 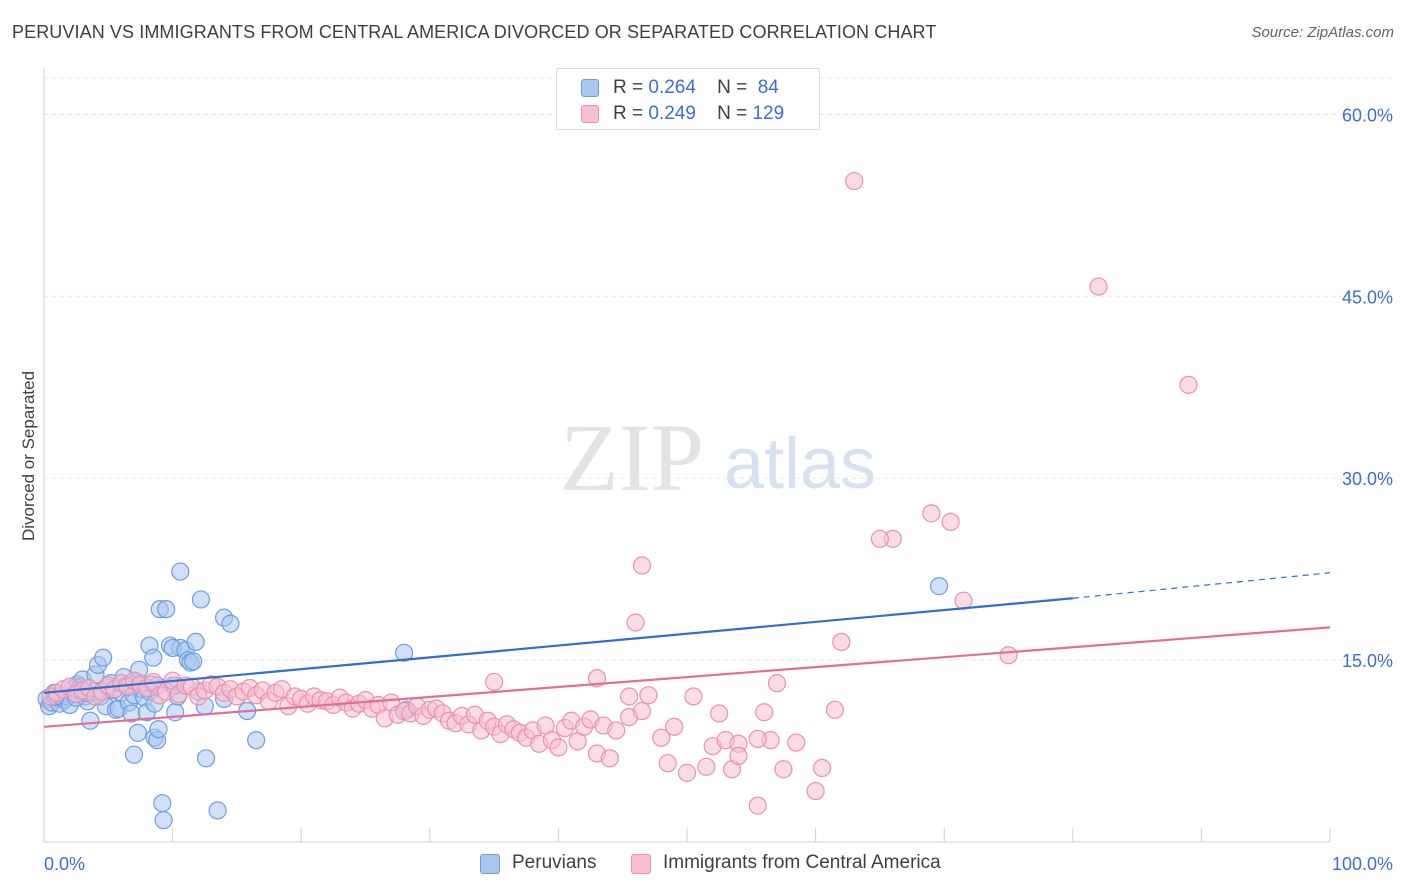 What do you see at coordinates (1367, 115) in the screenshot?
I see `y-tick-label: 60.0%` at bounding box center [1367, 115].